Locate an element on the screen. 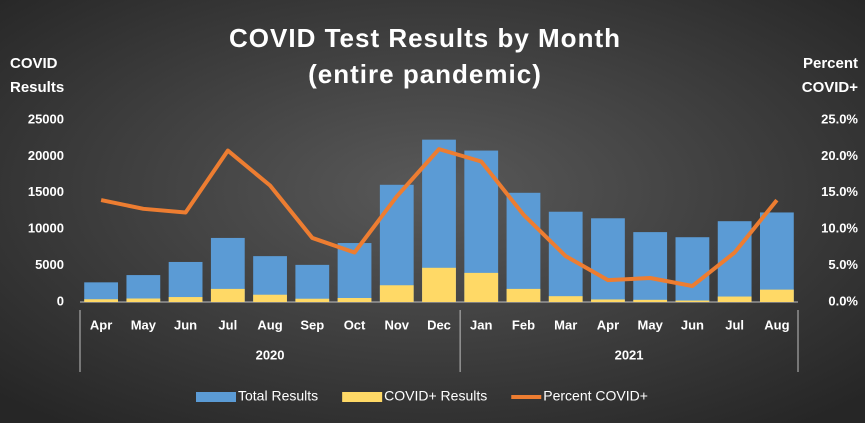 Image resolution: width=865 pixels, height=428 pixels. group-label: 2020 is located at coordinates (270, 354).